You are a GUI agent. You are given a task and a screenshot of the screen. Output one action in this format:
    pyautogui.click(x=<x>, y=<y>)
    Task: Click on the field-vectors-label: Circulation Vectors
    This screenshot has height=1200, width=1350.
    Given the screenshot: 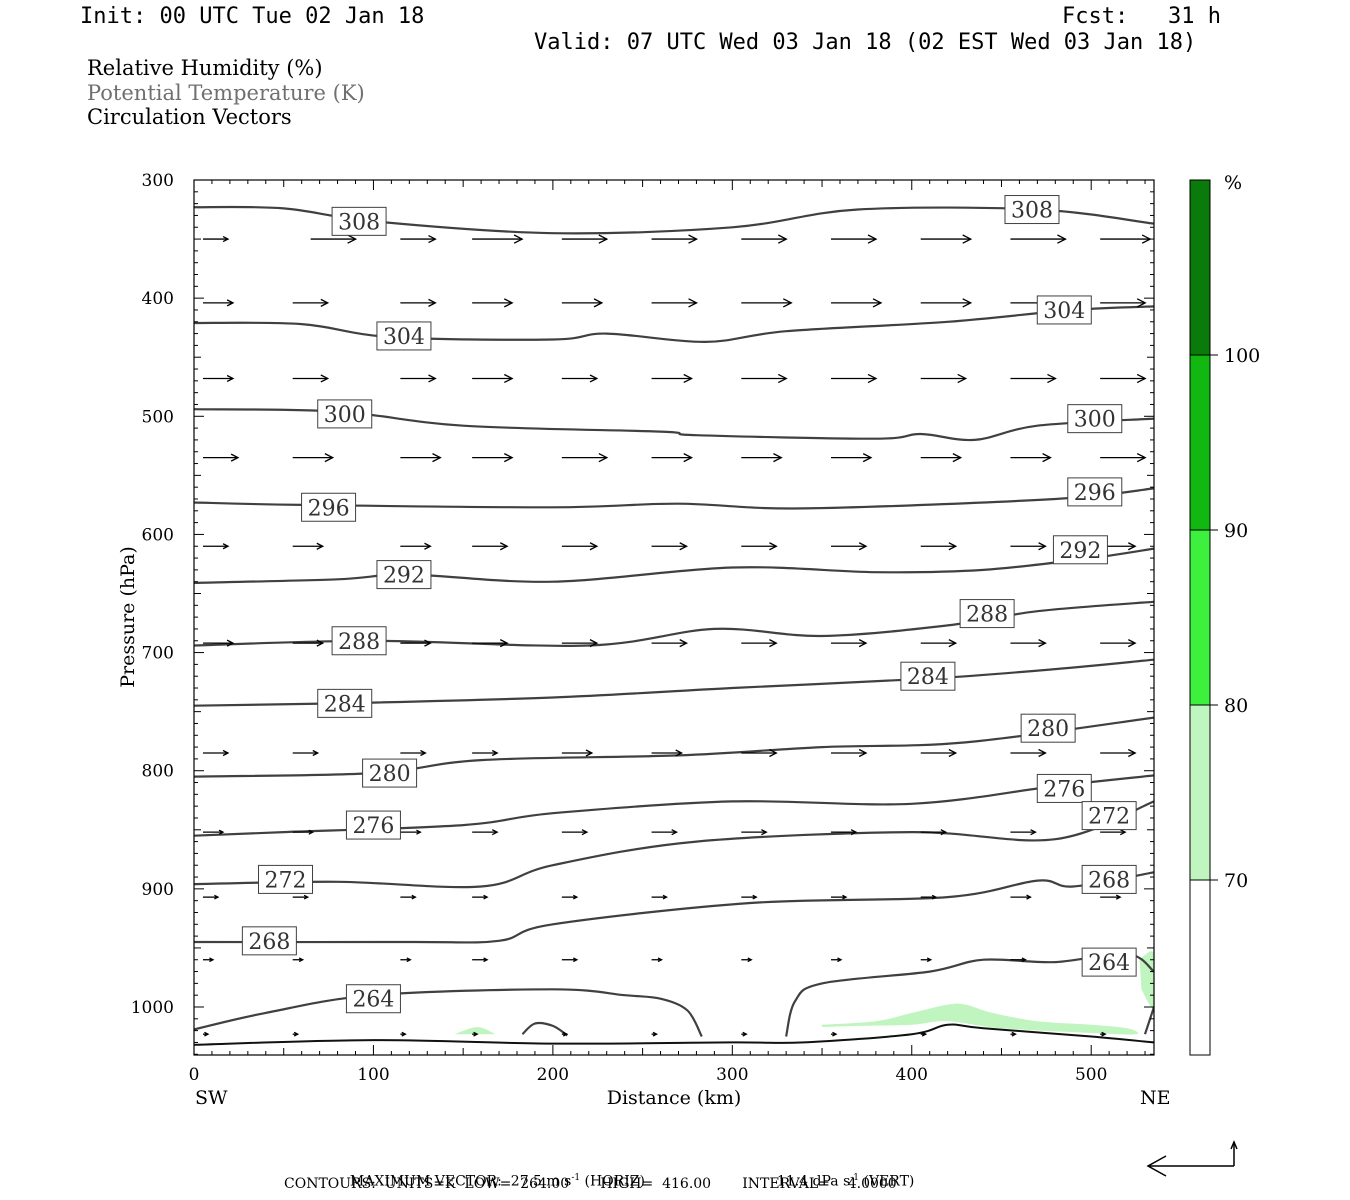 What is the action you would take?
    pyautogui.click(x=189, y=117)
    